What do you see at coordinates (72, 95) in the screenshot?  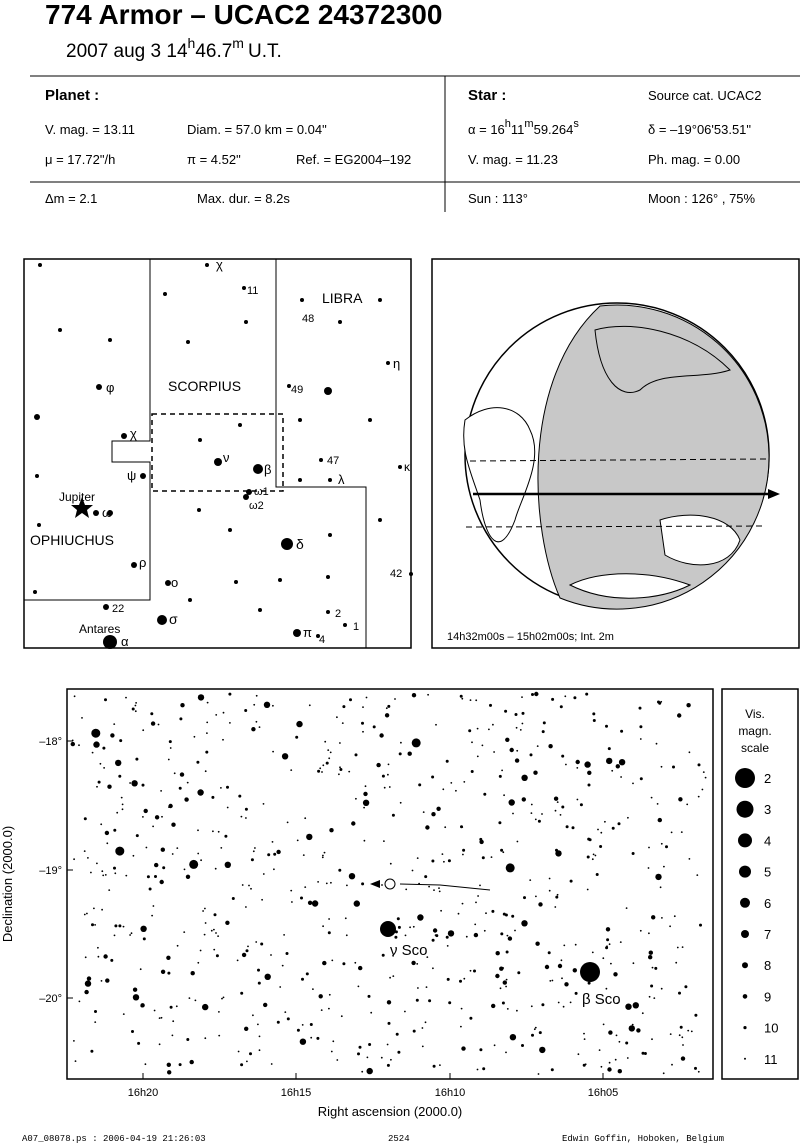 I see `planet-label: Planet :` at bounding box center [72, 95].